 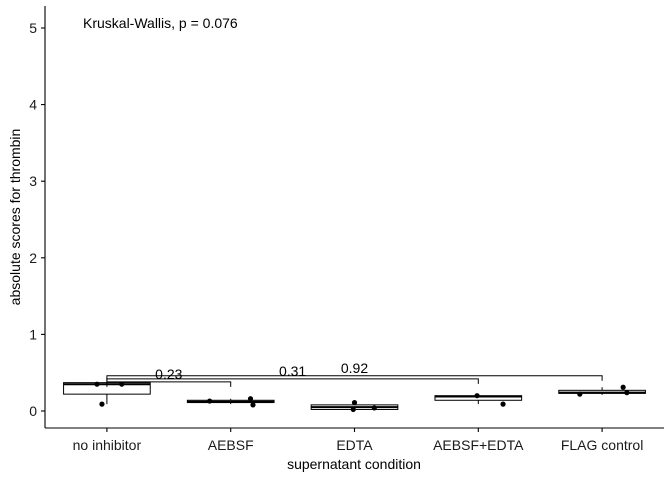 I want to click on x-tick-label: AEBSF+EDTA, so click(x=478, y=445).